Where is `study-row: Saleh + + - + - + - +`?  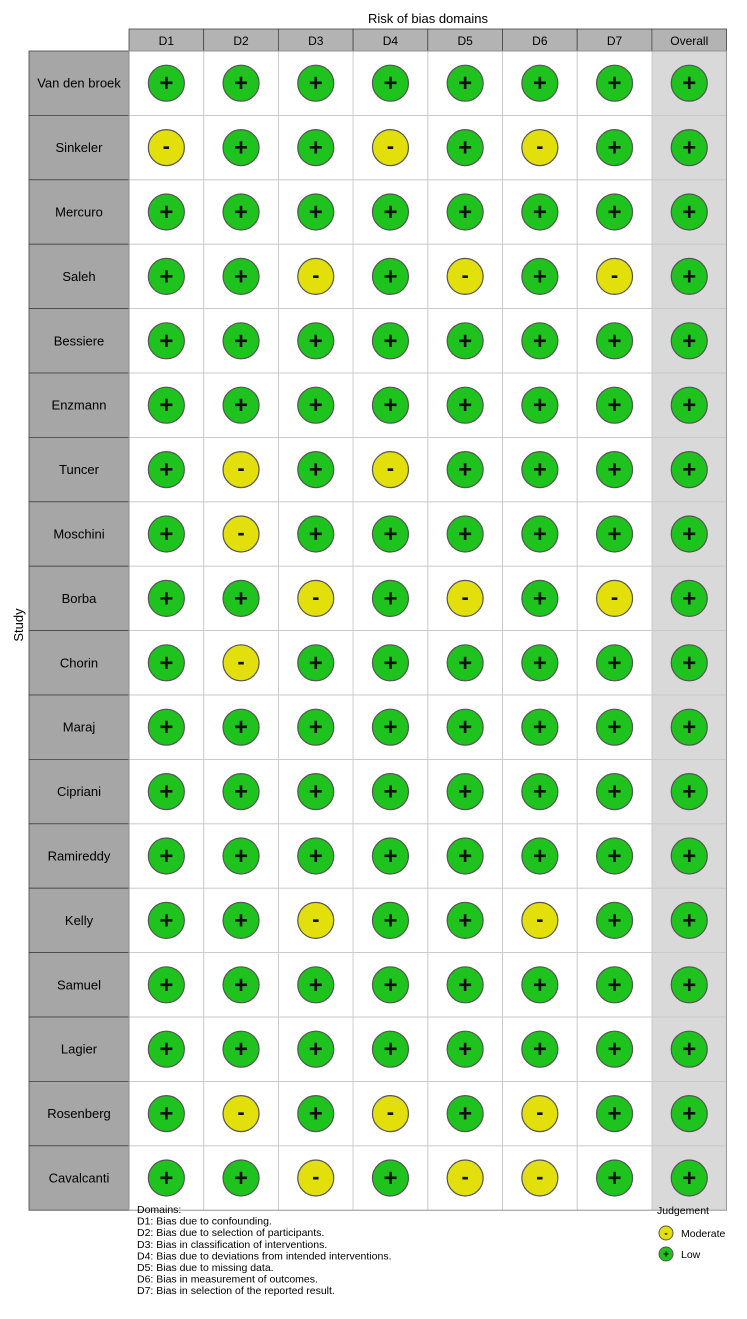 study-row: Saleh + + - + - + - + is located at coordinates (378, 276).